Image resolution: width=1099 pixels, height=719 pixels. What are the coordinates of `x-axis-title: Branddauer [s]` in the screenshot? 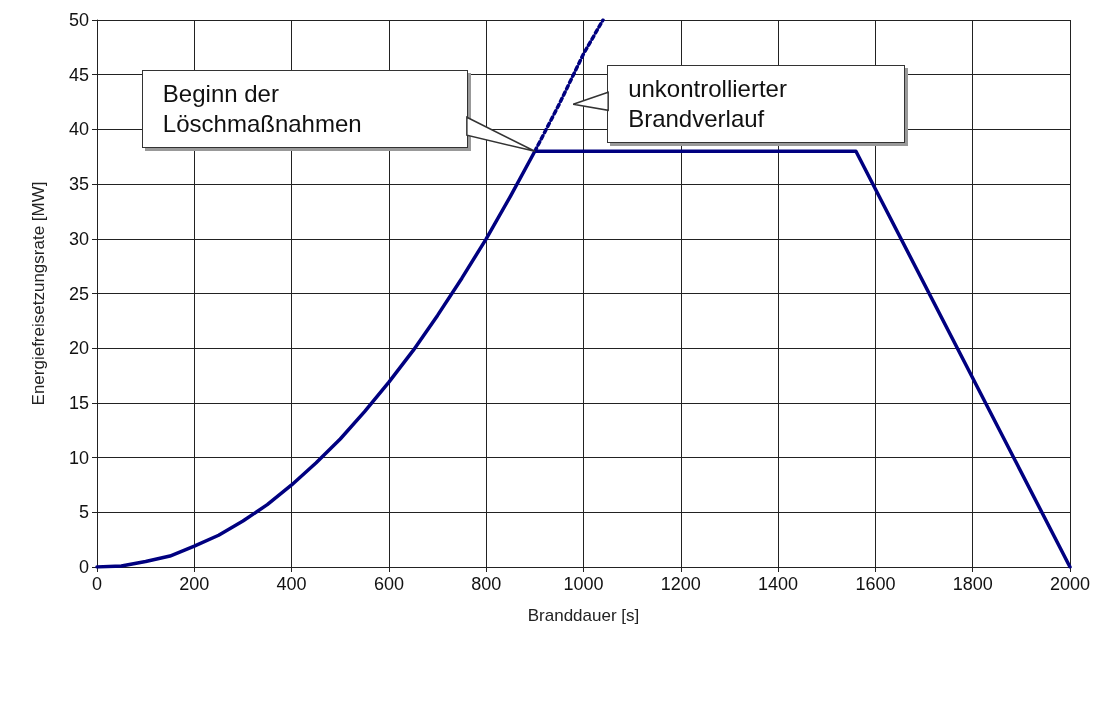 It's located at (583, 615).